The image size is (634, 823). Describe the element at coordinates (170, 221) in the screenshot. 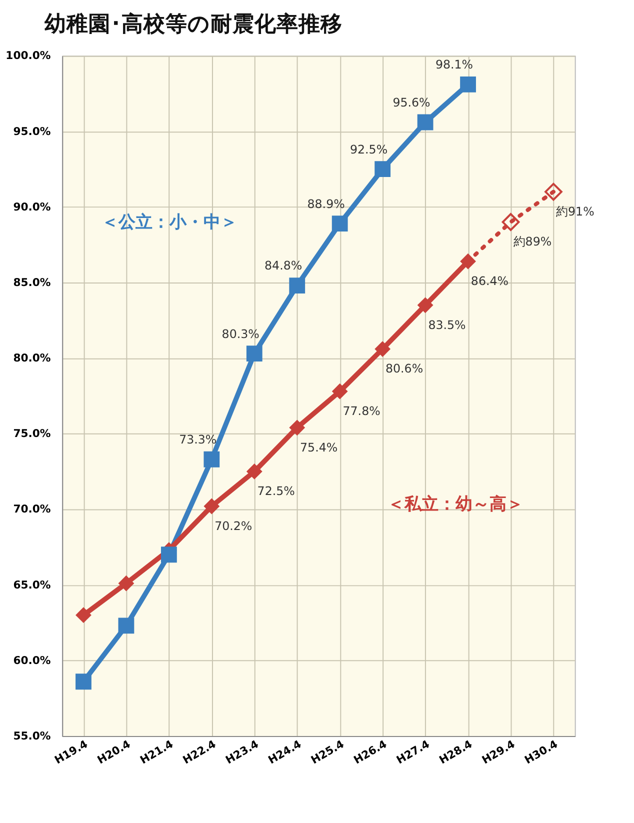

I see `text: ＜公立：小・中＞` at that location.